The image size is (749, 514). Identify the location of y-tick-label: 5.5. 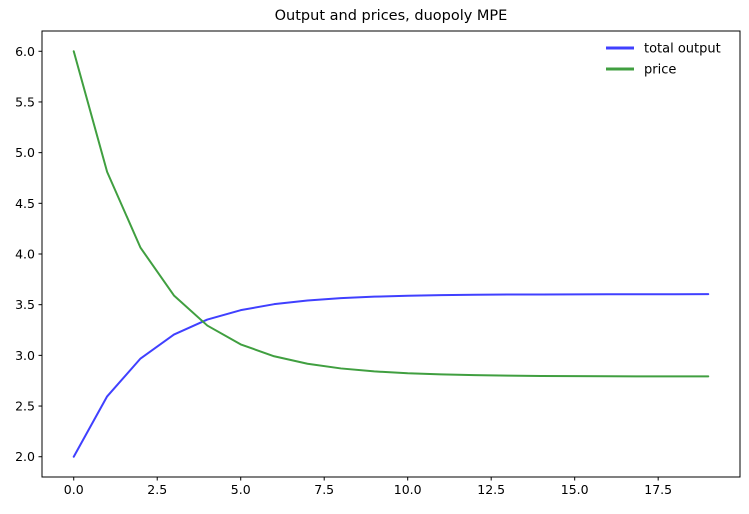
(25, 101).